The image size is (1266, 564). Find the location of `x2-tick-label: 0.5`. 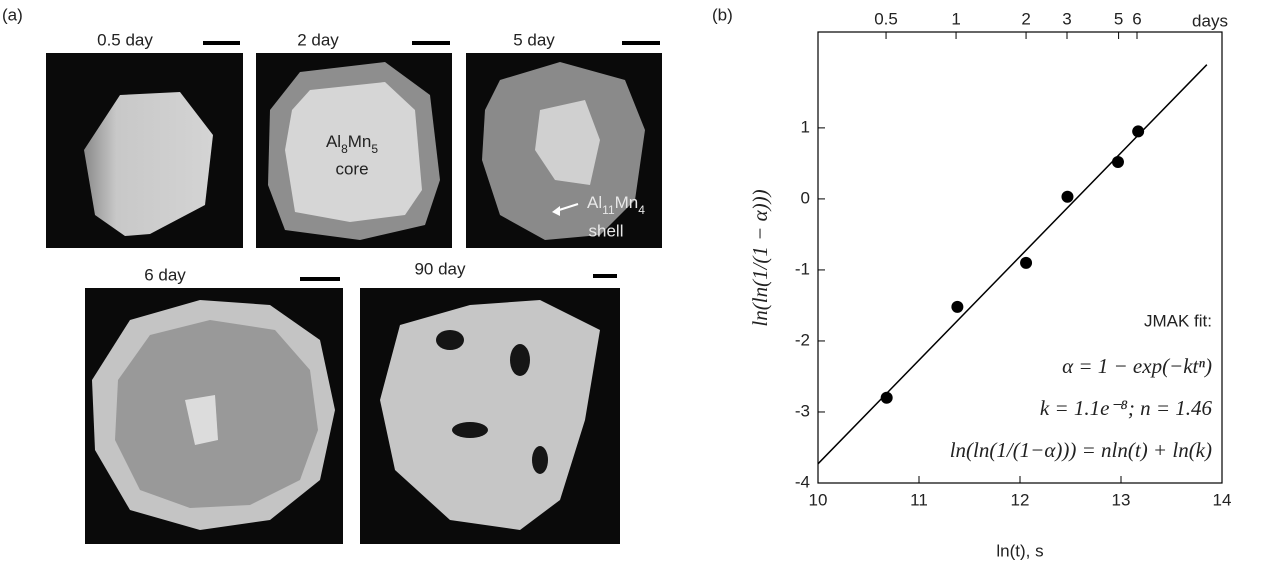

x2-tick-label: 0.5 is located at coordinates (886, 18).